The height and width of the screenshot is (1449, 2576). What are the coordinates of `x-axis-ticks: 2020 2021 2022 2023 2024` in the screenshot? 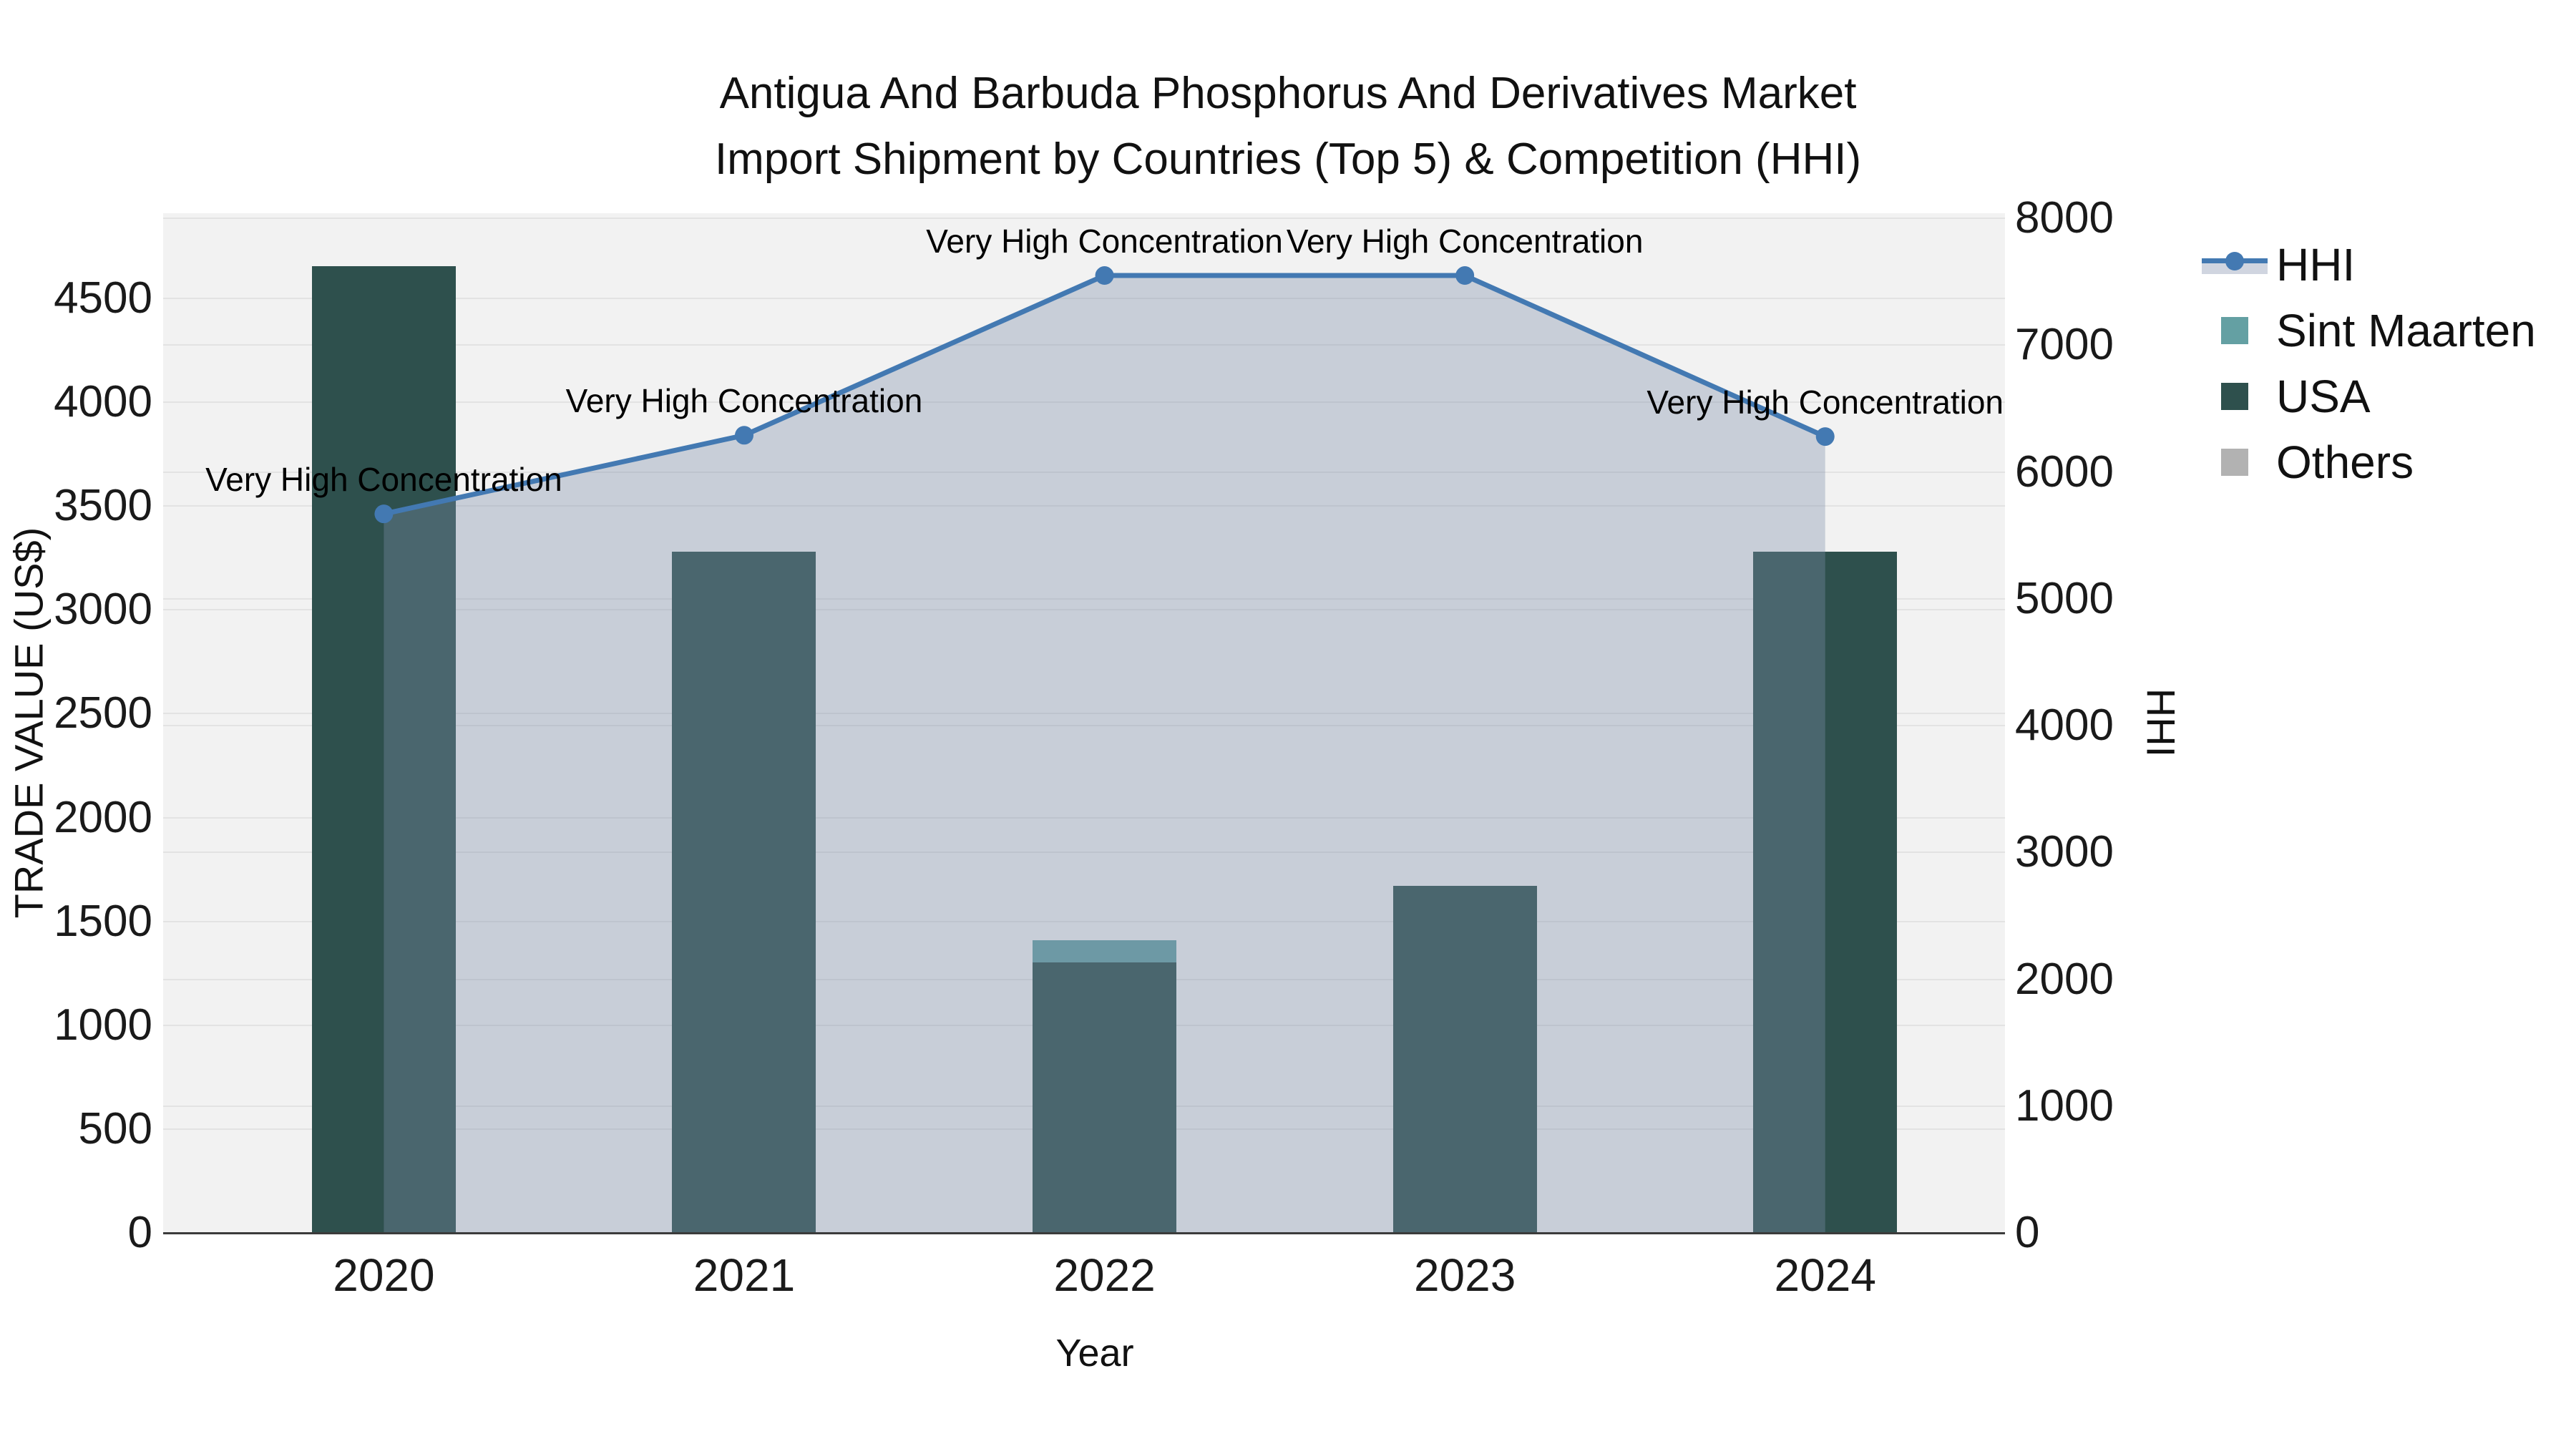 It's located at (1084, 1277).